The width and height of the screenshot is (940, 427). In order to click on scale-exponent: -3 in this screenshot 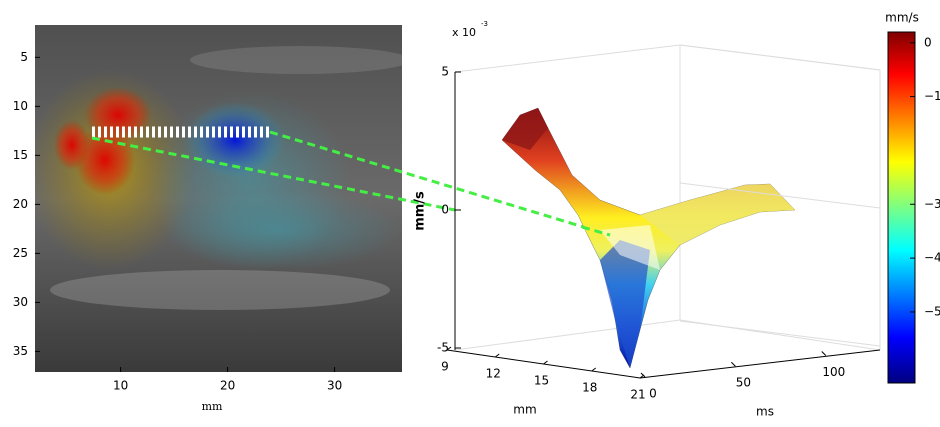, I will do `click(484, 24)`.